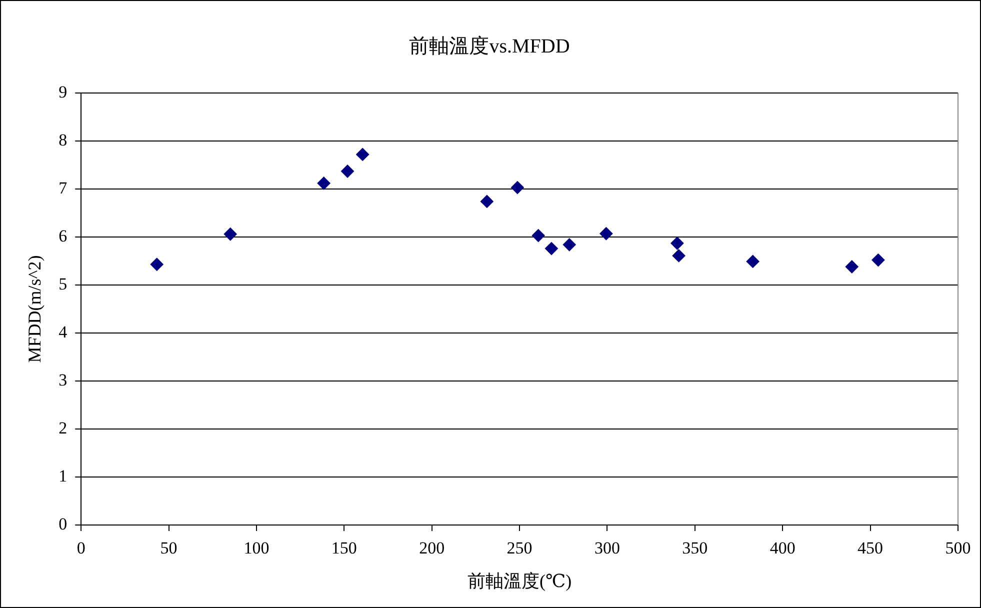 Image resolution: width=981 pixels, height=608 pixels. Describe the element at coordinates (871, 548) in the screenshot. I see `x-tick-label: 450` at that location.